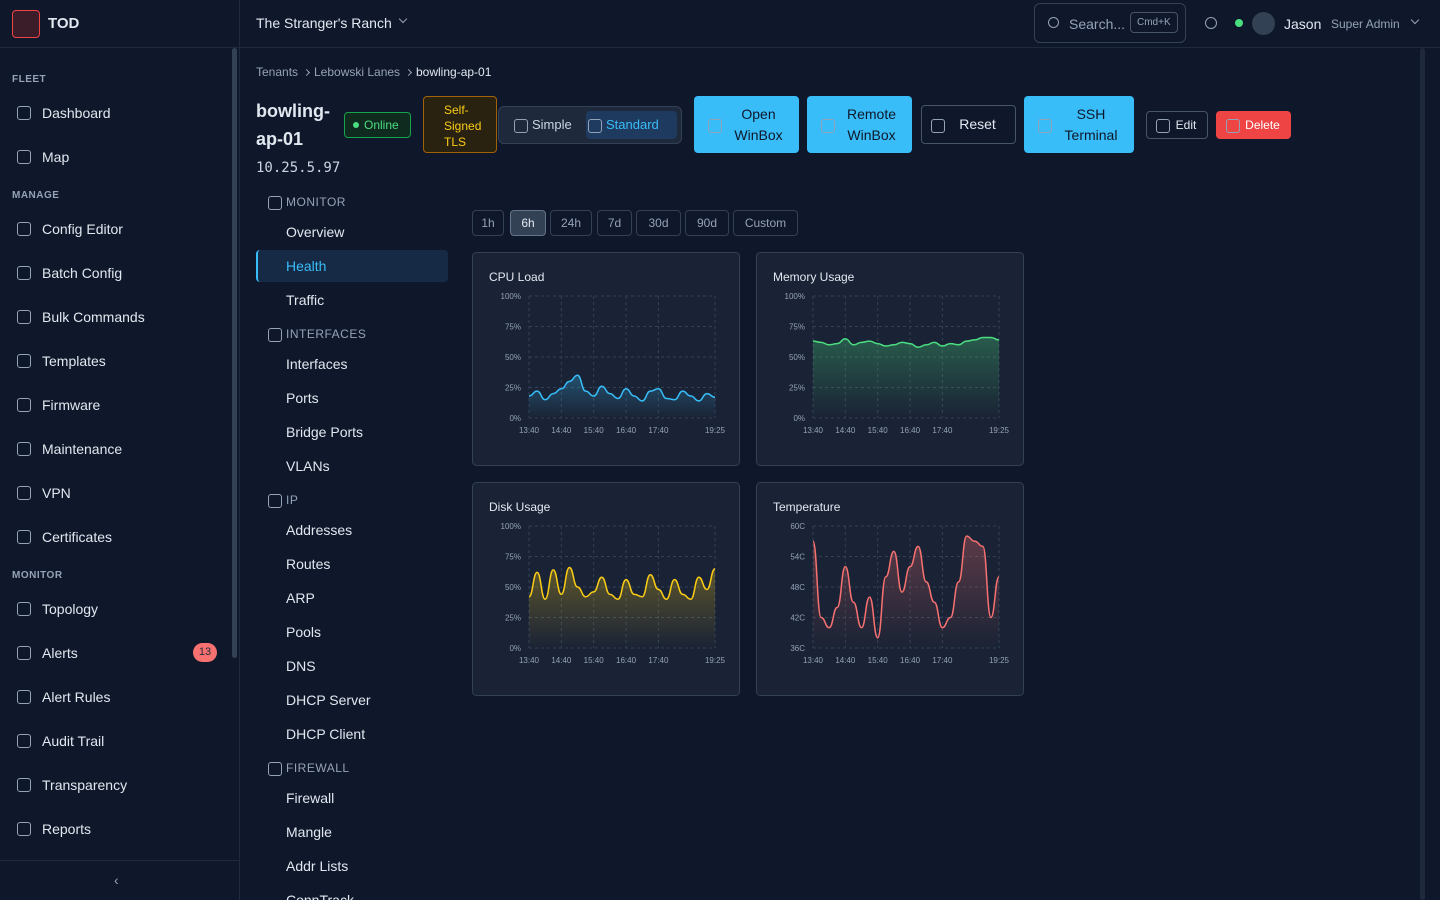 Image resolution: width=1440 pixels, height=900 pixels. What do you see at coordinates (513, 587) in the screenshot?
I see `y-tick-label: 50%` at bounding box center [513, 587].